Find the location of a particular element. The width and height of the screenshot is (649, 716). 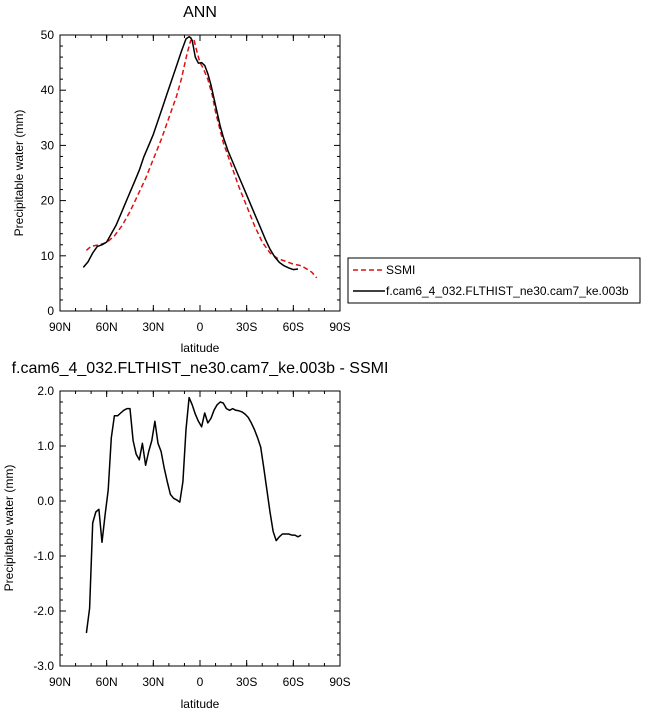

bottom-x-tick-label: 60N is located at coordinates (107, 682).